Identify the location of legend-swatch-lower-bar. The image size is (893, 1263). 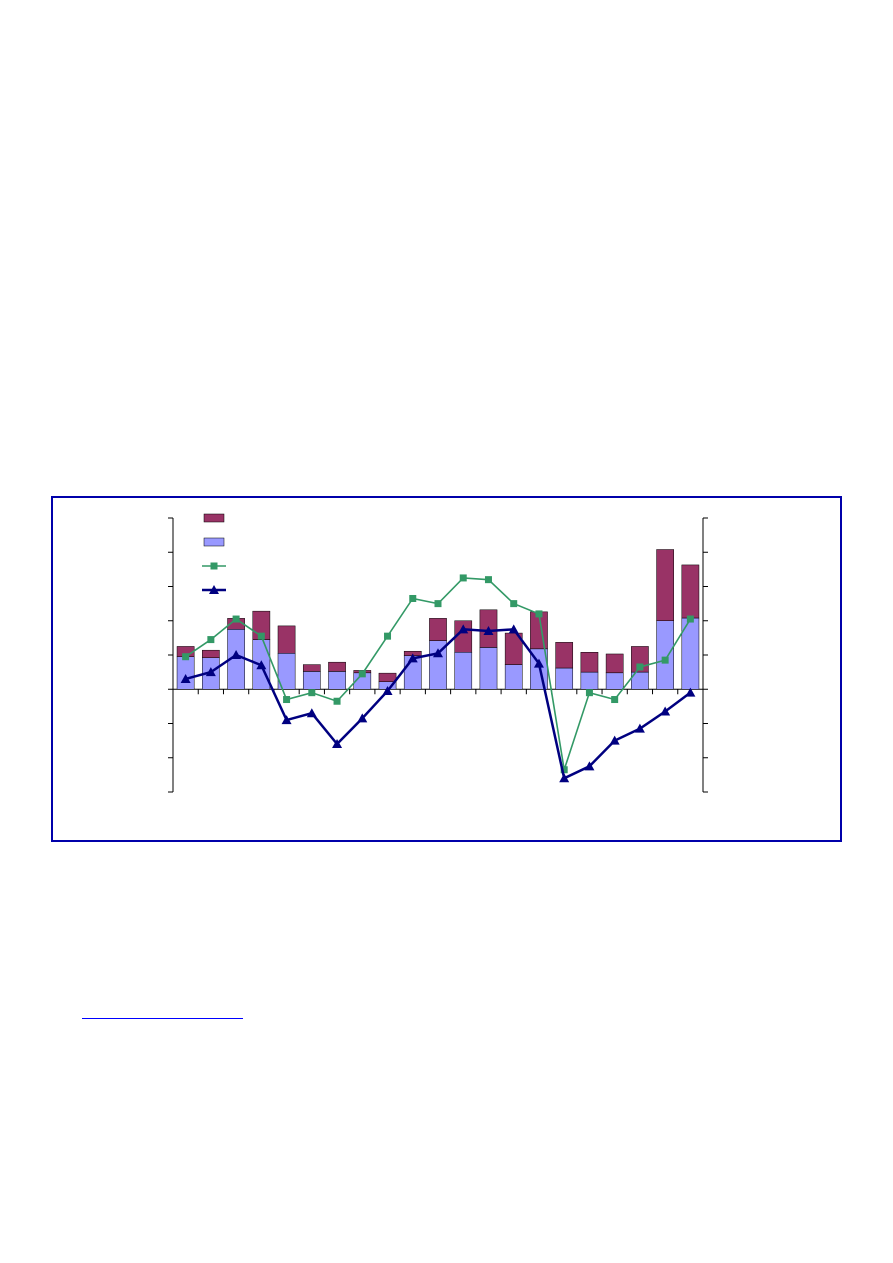
(214, 542).